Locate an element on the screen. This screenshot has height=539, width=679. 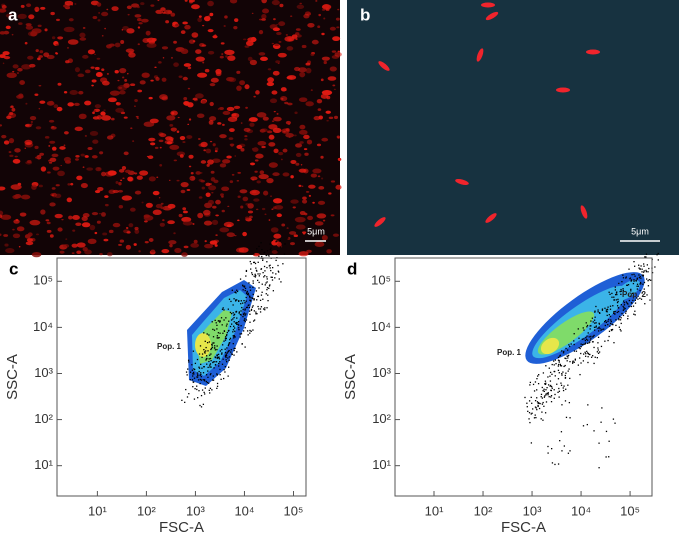
y-tick-label: 10² is located at coordinates (43, 418).